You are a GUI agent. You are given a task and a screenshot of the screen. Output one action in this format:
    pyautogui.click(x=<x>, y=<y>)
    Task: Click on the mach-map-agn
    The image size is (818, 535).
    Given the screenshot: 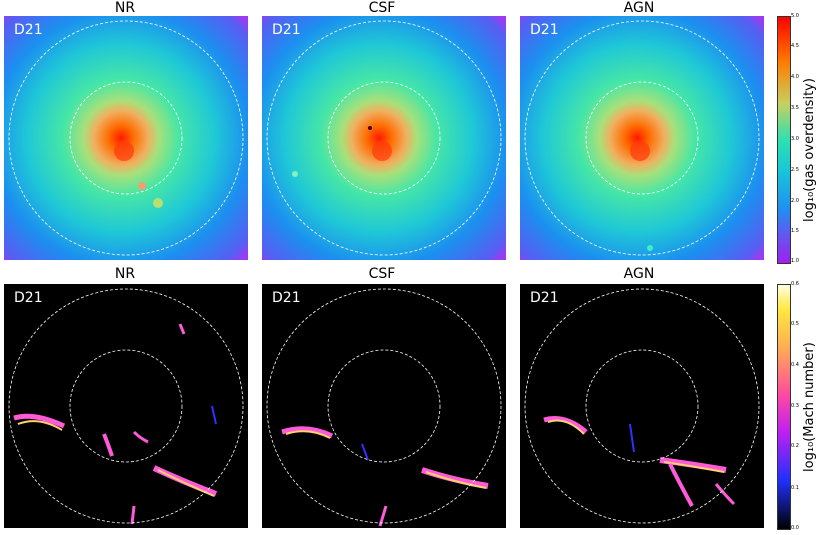 What is the action you would take?
    pyautogui.click(x=642, y=406)
    